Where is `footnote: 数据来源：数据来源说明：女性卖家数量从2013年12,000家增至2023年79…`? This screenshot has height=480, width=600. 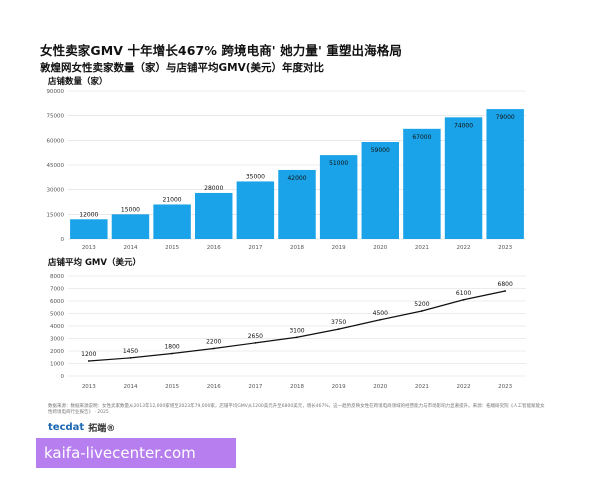
footnote: 数据来源：数据来源说明：女性卖家数量从2013年12,000家增至2023年79… is located at coordinates (296, 409).